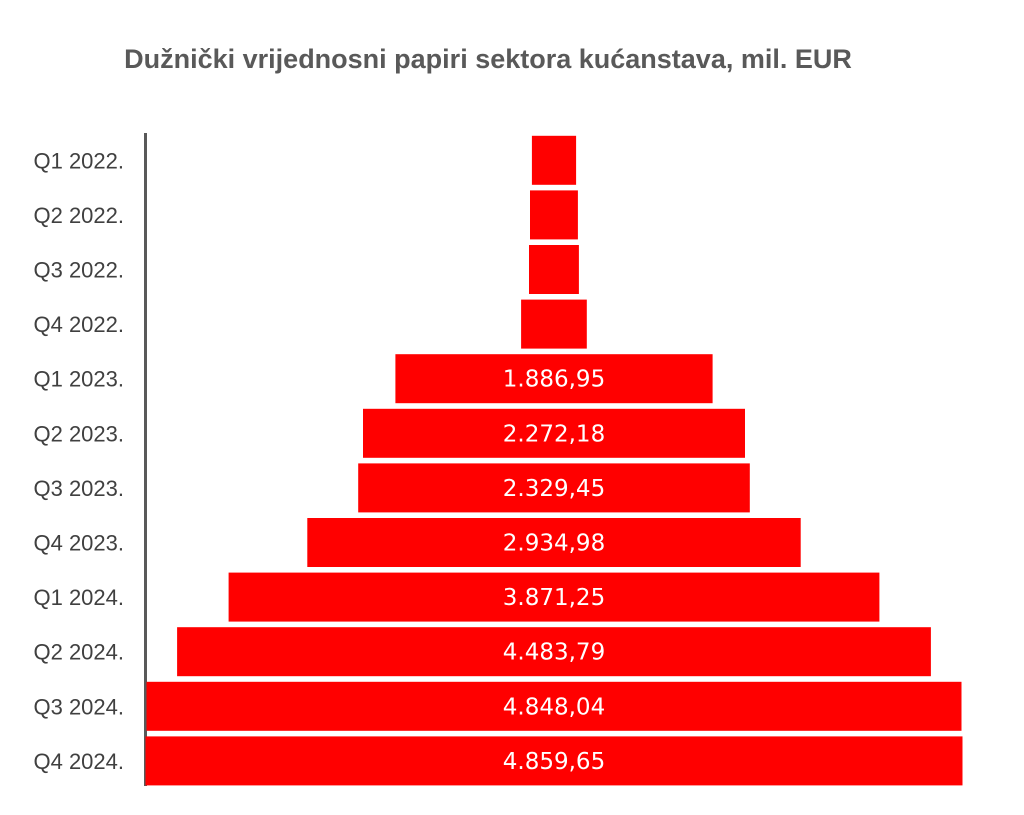 This screenshot has width=1024, height=815. I want to click on bar-value-label: 3.871,25, so click(554, 598).